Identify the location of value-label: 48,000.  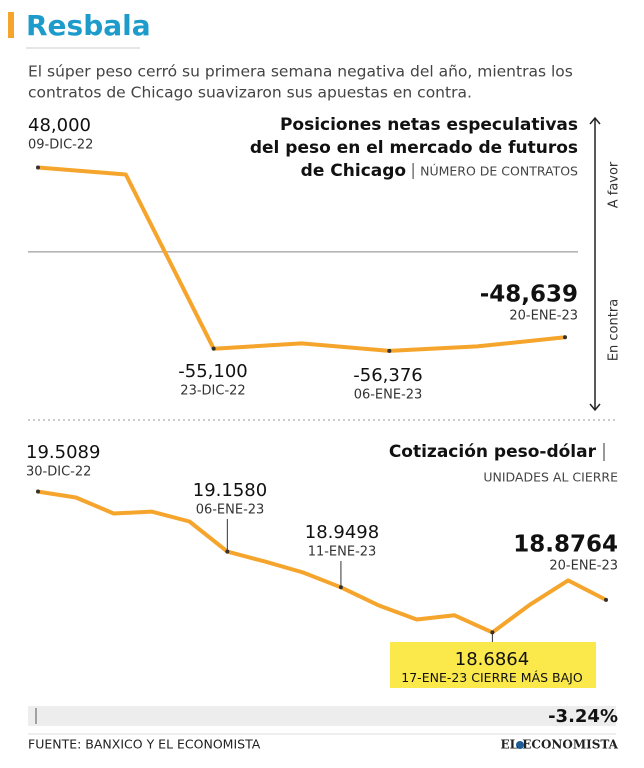
(59, 125).